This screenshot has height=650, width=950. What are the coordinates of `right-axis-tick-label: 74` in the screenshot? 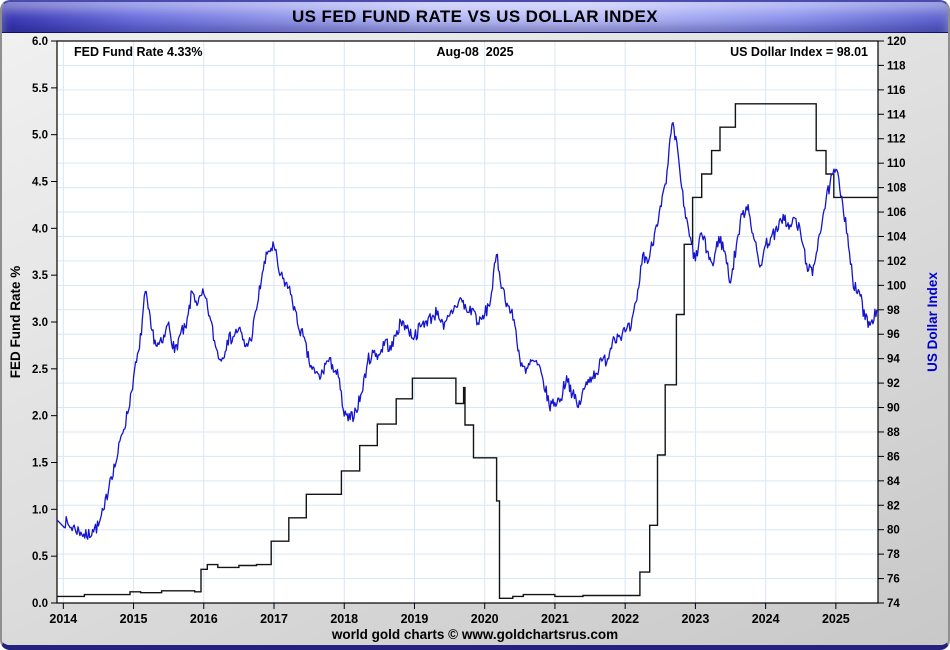 It's located at (893, 604).